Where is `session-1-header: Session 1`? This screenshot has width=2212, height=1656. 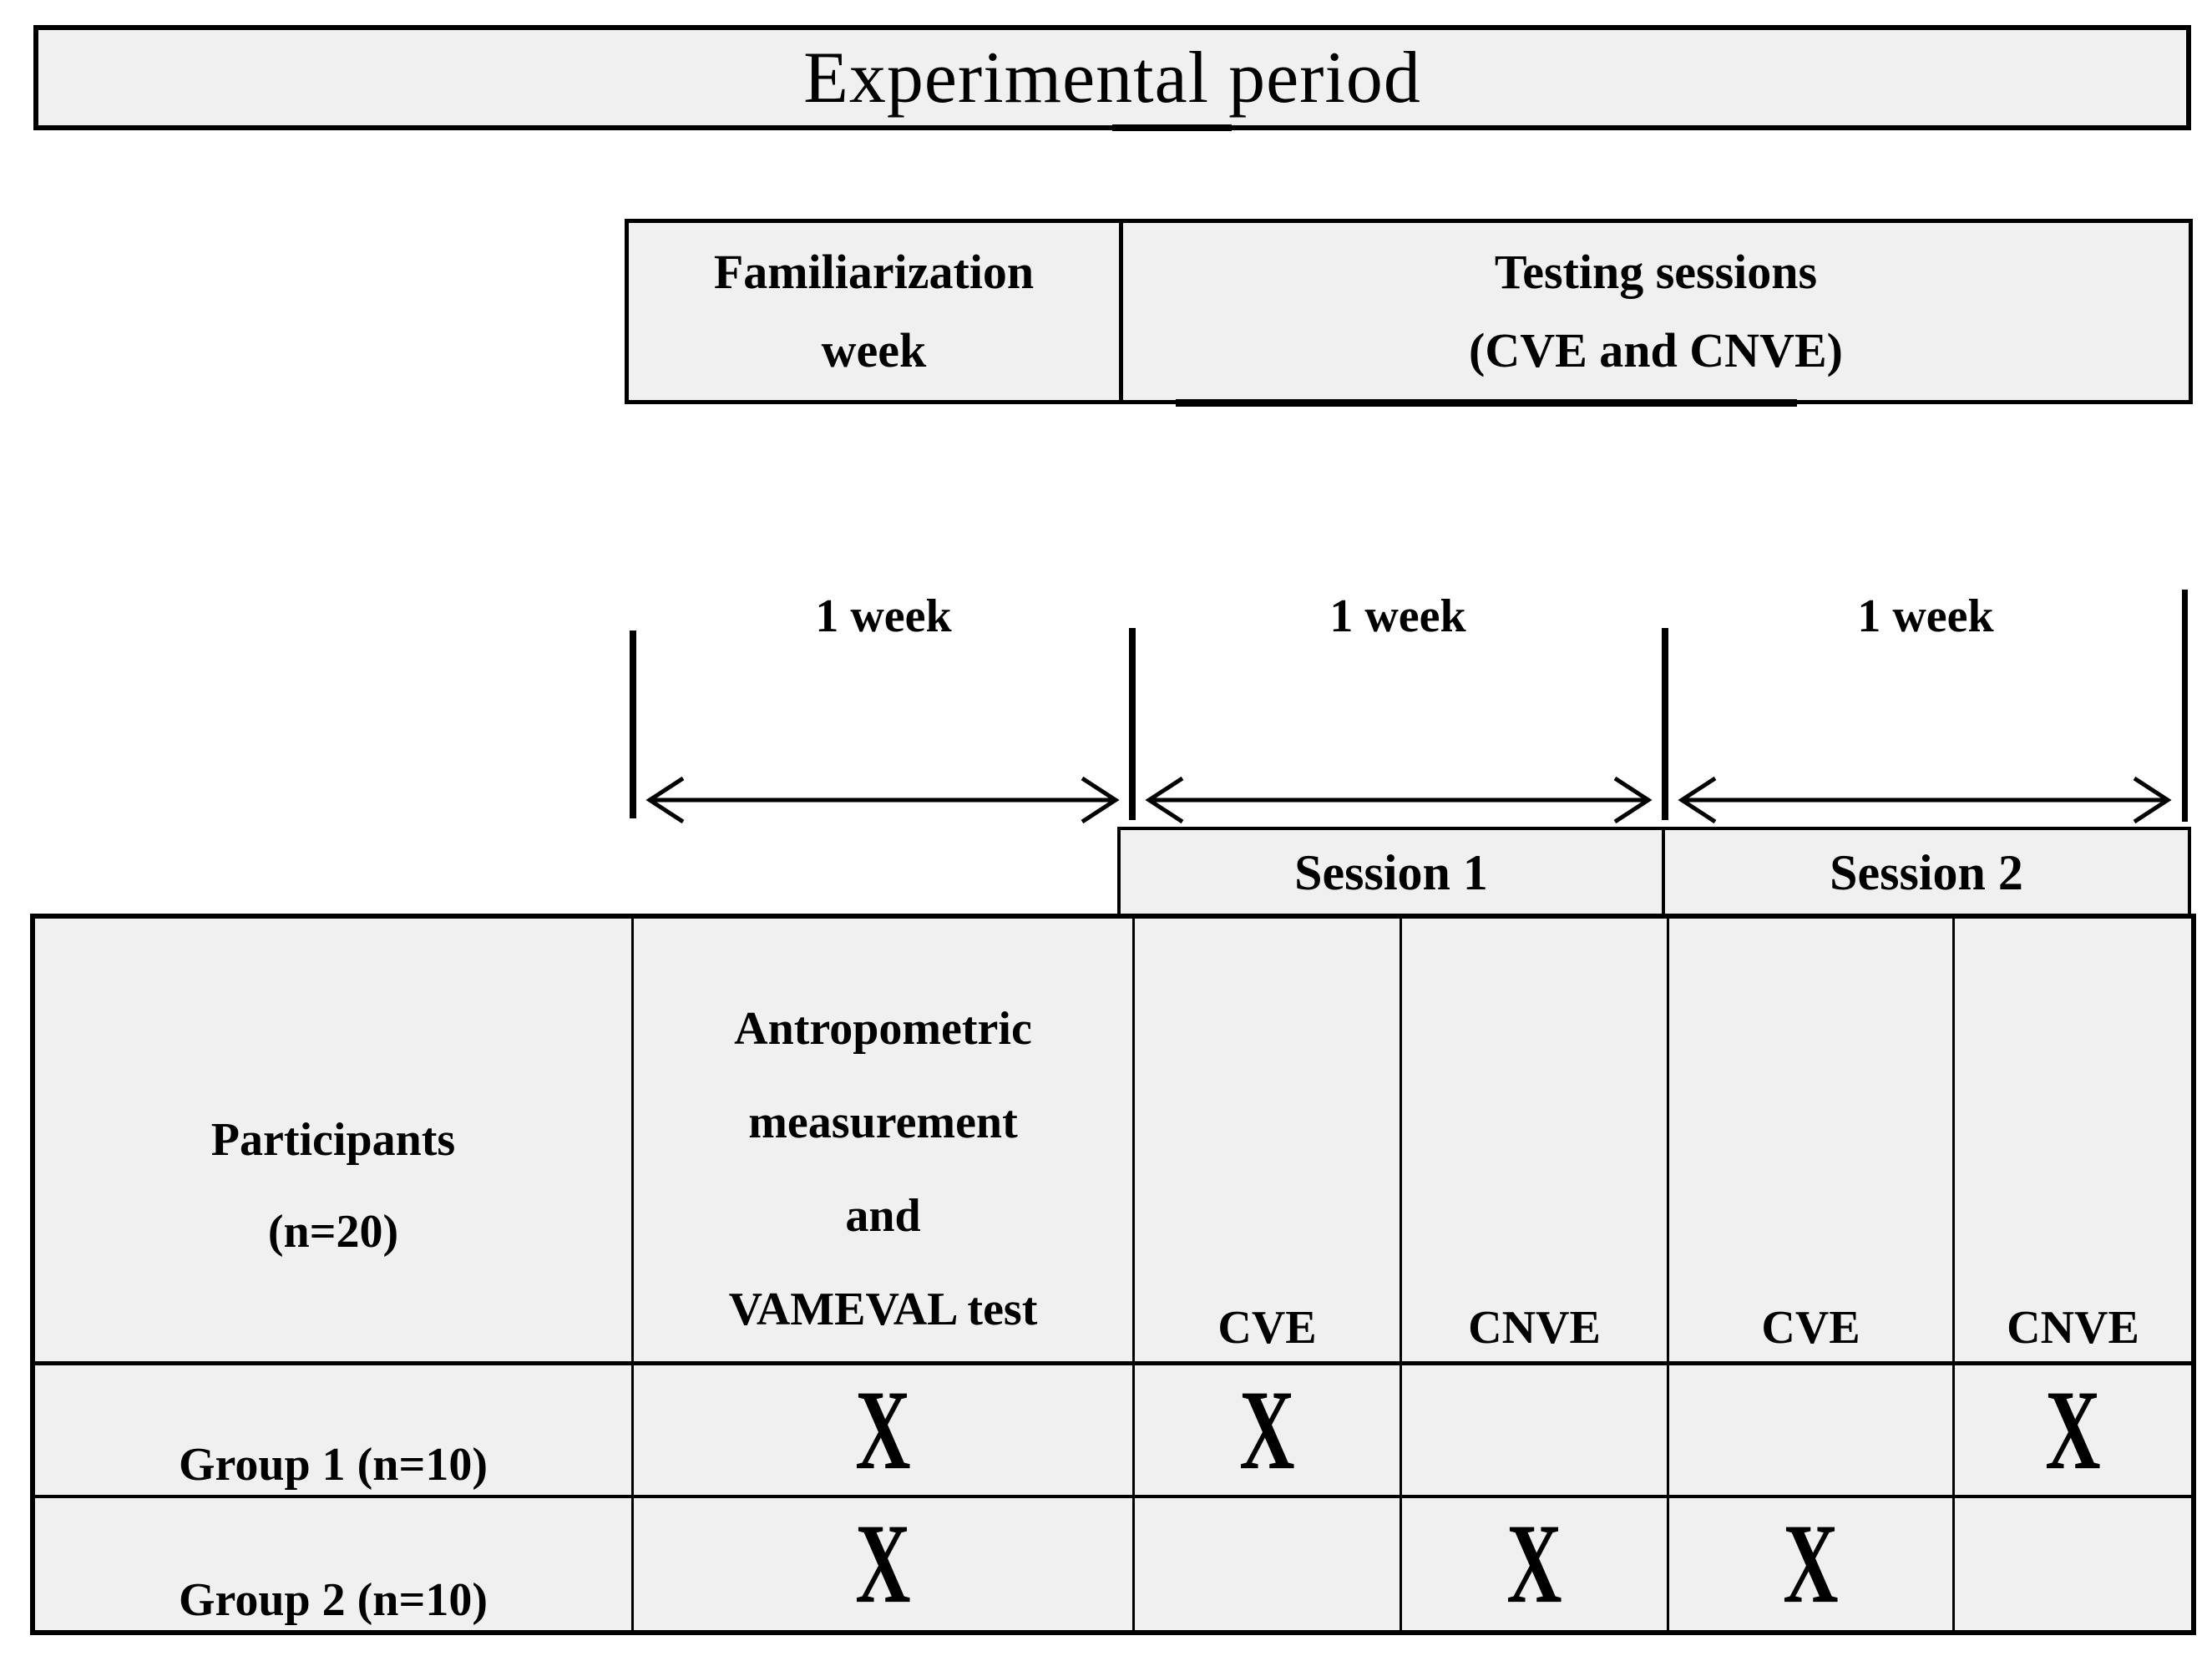 session-1-header: Session 1 is located at coordinates (1391, 873).